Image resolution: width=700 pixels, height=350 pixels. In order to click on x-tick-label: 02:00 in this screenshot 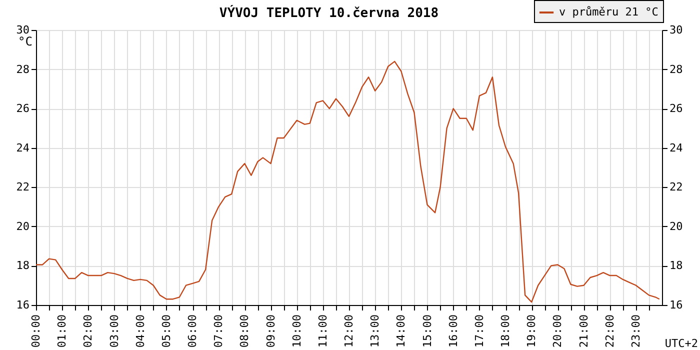, I will do `click(88, 331)`.